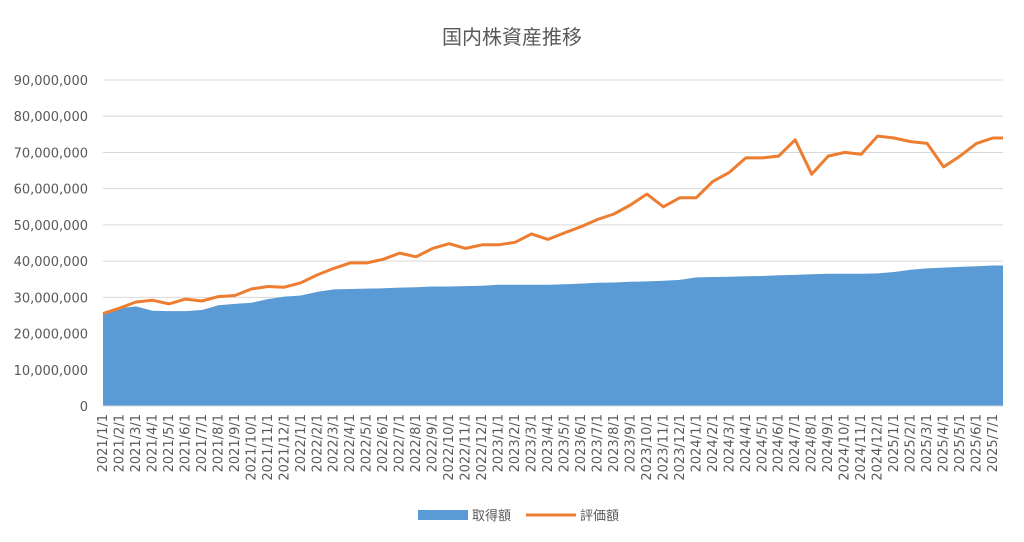 The image size is (1024, 542). What do you see at coordinates (367, 443) in the screenshot?
I see `x-tick-label: 2022/5/1` at bounding box center [367, 443].